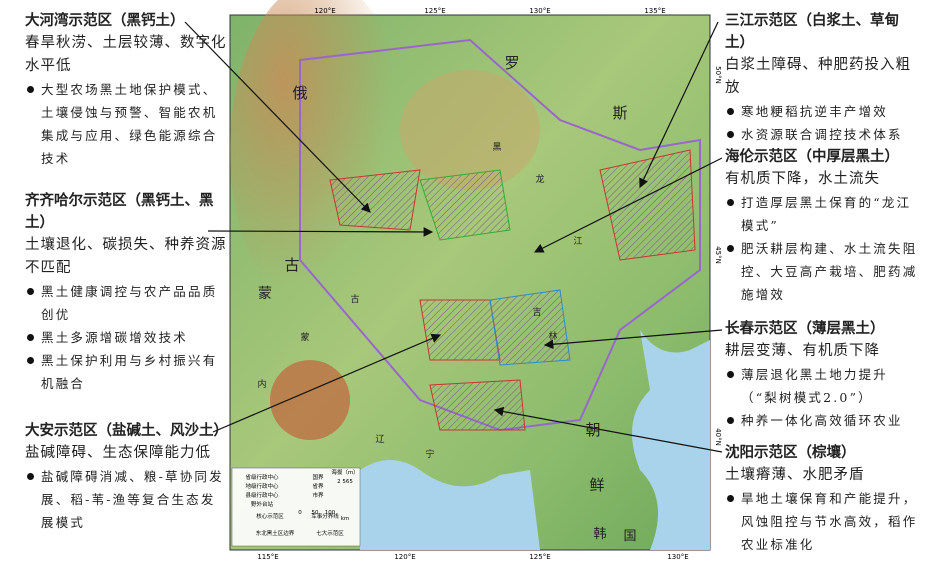 This screenshot has width=933, height=565. Describe the element at coordinates (299, 93) in the screenshot. I see `place-label: 俄` at that location.